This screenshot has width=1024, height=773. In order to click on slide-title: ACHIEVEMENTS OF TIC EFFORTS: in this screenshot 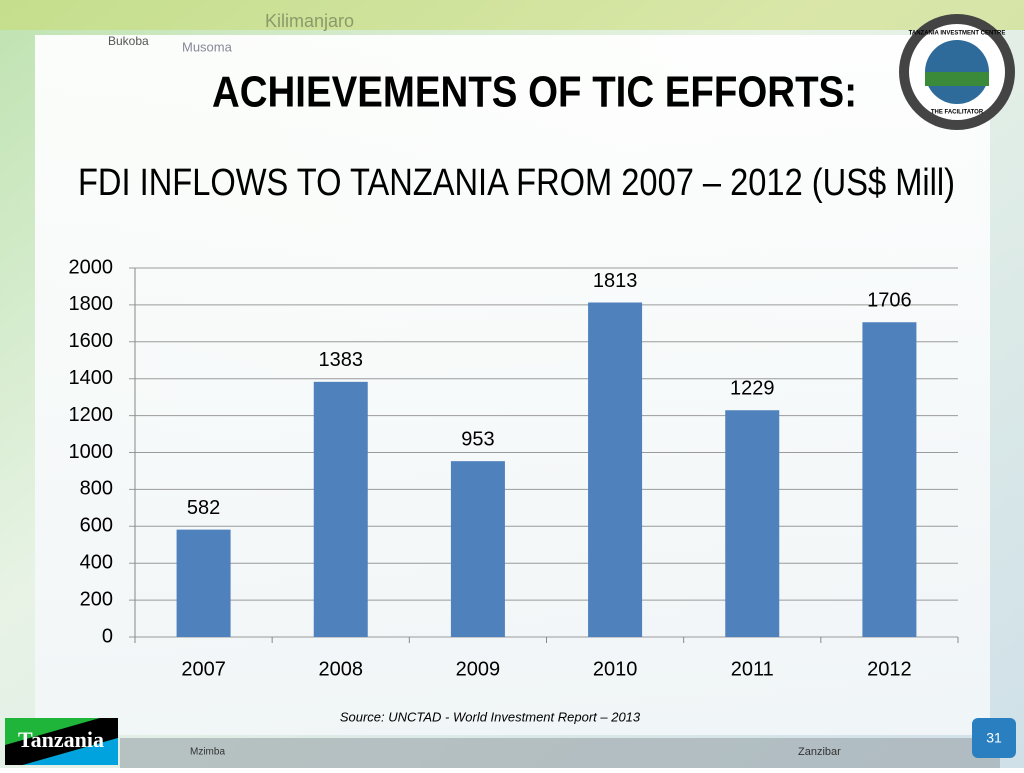, I will do `click(534, 92)`.